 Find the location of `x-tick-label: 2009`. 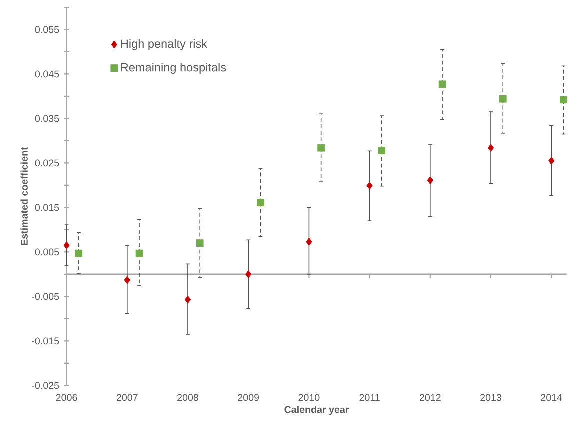

x-tick-label: 2009 is located at coordinates (249, 398).